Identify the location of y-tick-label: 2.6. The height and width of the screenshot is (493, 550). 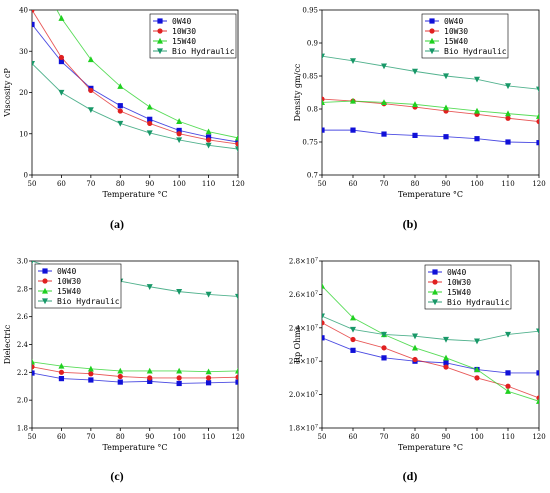
(23, 317).